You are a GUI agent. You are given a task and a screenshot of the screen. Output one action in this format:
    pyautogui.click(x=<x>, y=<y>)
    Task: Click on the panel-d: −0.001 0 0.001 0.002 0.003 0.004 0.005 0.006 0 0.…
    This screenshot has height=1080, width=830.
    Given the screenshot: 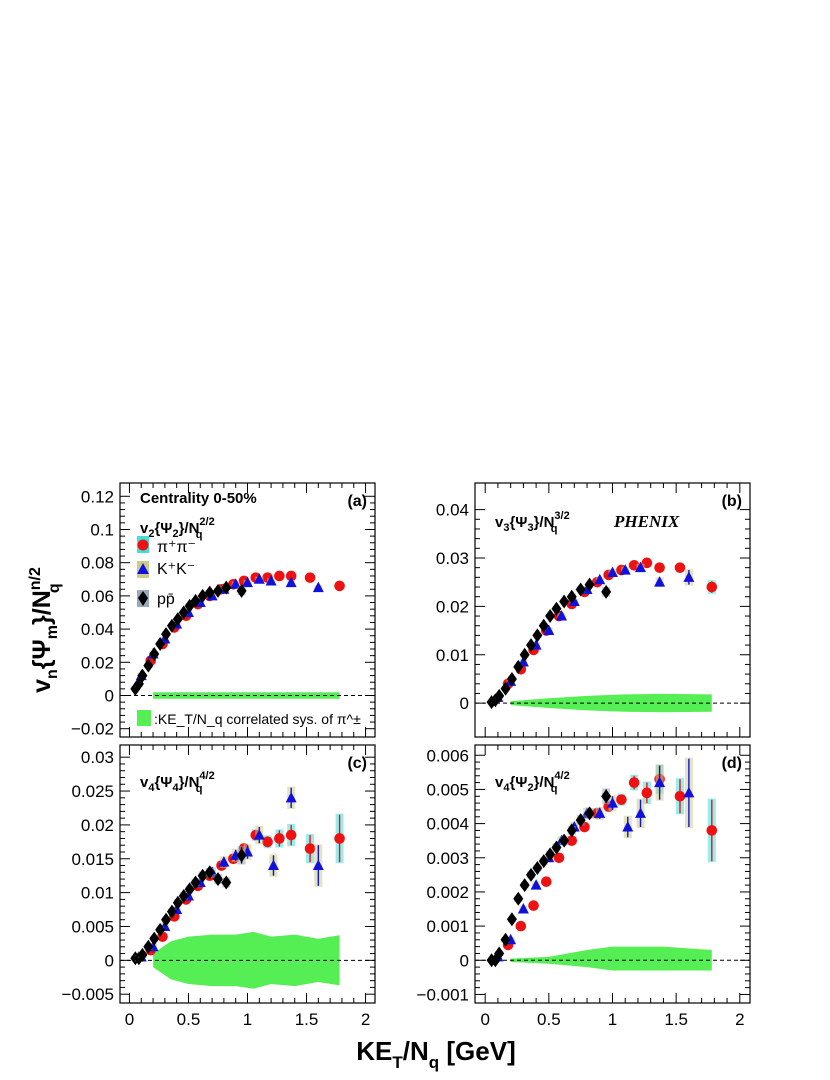 What is the action you would take?
    pyautogui.click(x=584, y=886)
    